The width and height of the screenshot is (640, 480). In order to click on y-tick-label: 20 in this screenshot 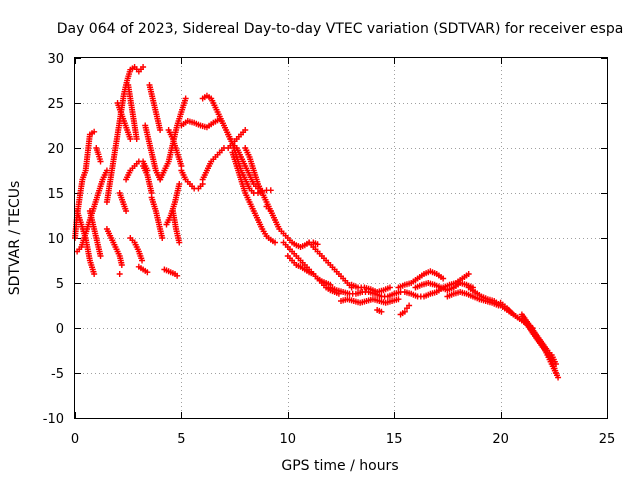, I will do `click(55, 149)`.